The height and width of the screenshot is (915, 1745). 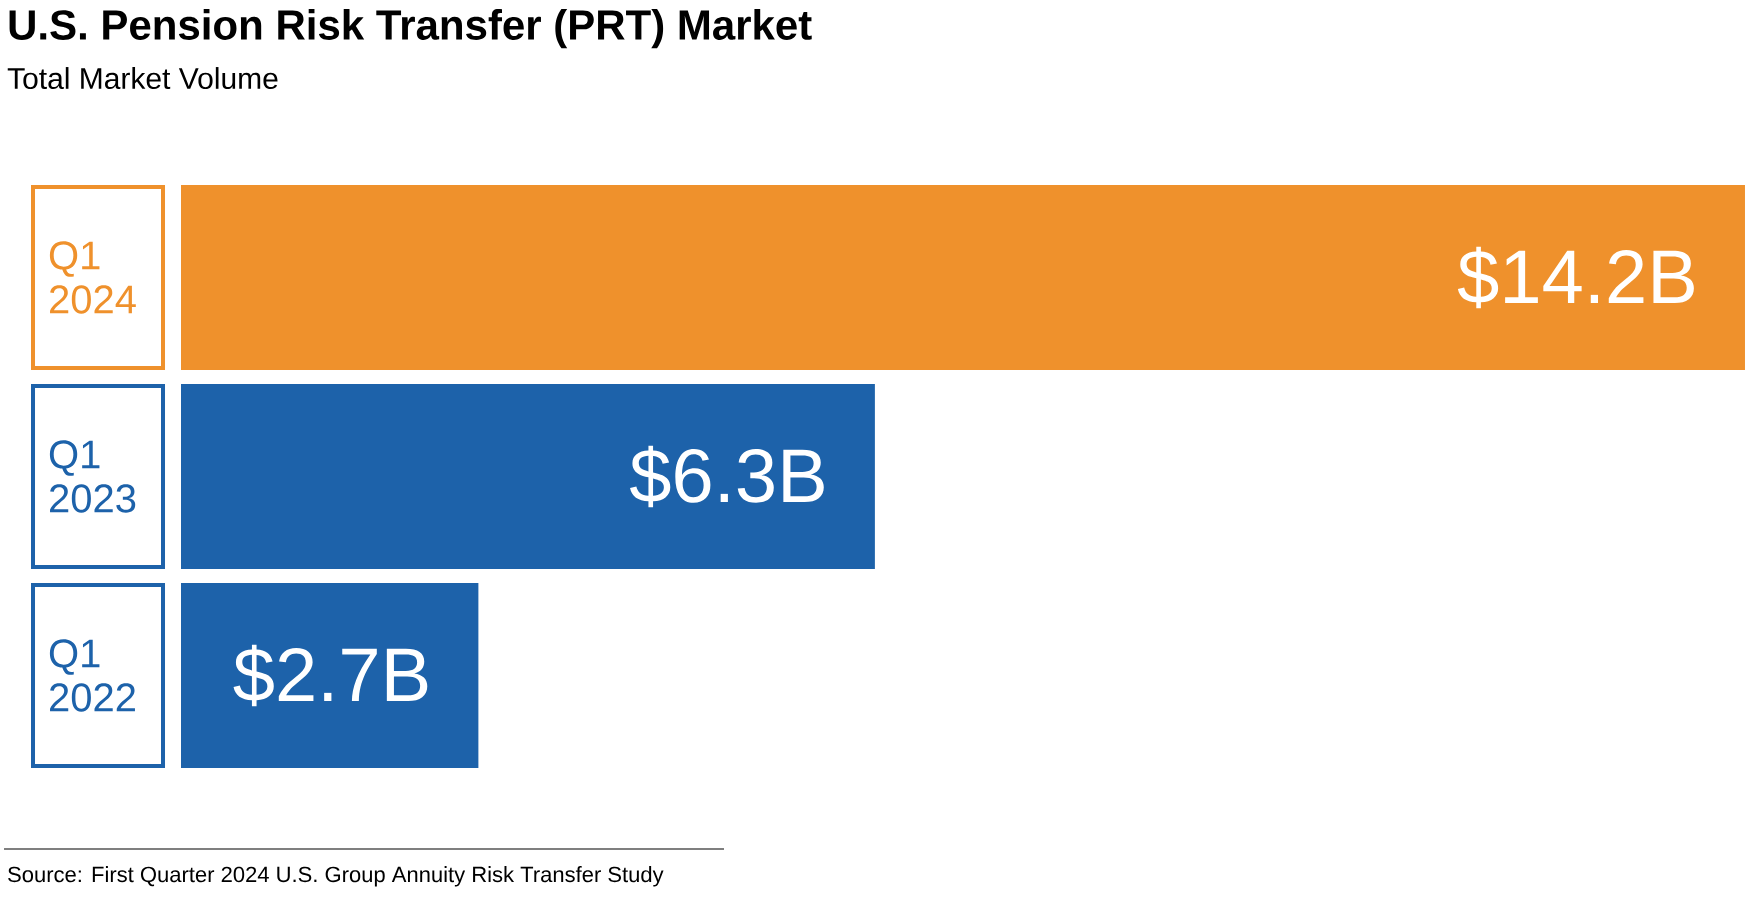 I want to click on data-label: $6.3B, so click(x=727, y=476).